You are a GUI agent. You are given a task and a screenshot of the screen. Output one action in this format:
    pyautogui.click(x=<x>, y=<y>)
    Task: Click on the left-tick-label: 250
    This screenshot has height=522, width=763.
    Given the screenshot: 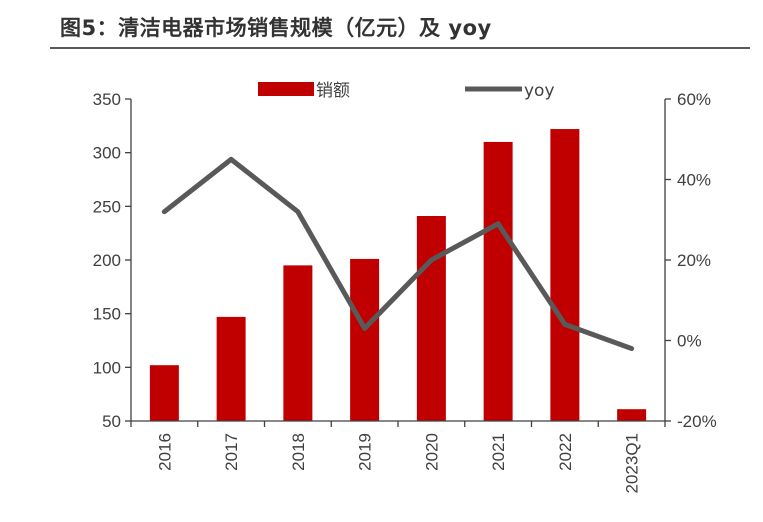 What is the action you would take?
    pyautogui.click(x=107, y=206)
    